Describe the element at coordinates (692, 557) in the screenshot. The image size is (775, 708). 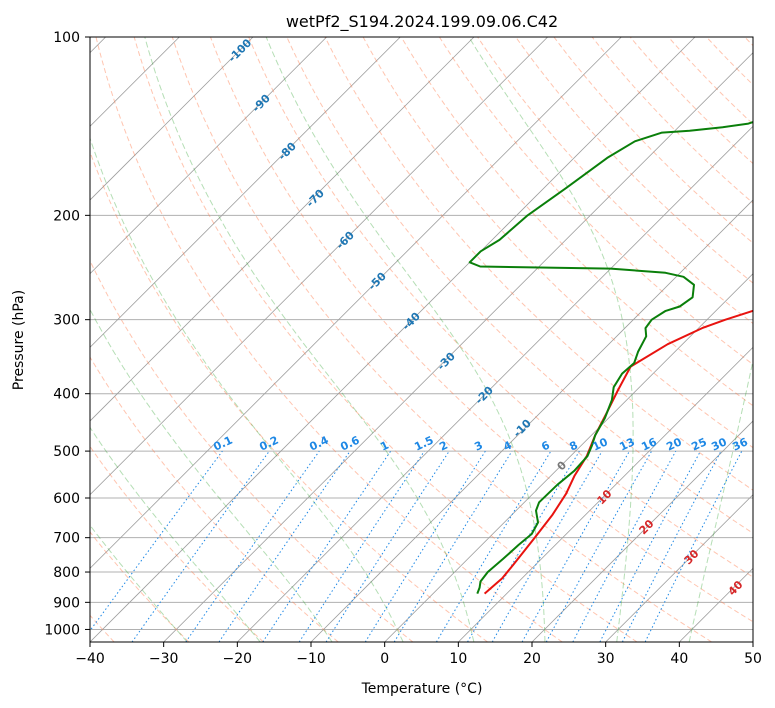
I see `moist-adiabat-label: 30` at that location.